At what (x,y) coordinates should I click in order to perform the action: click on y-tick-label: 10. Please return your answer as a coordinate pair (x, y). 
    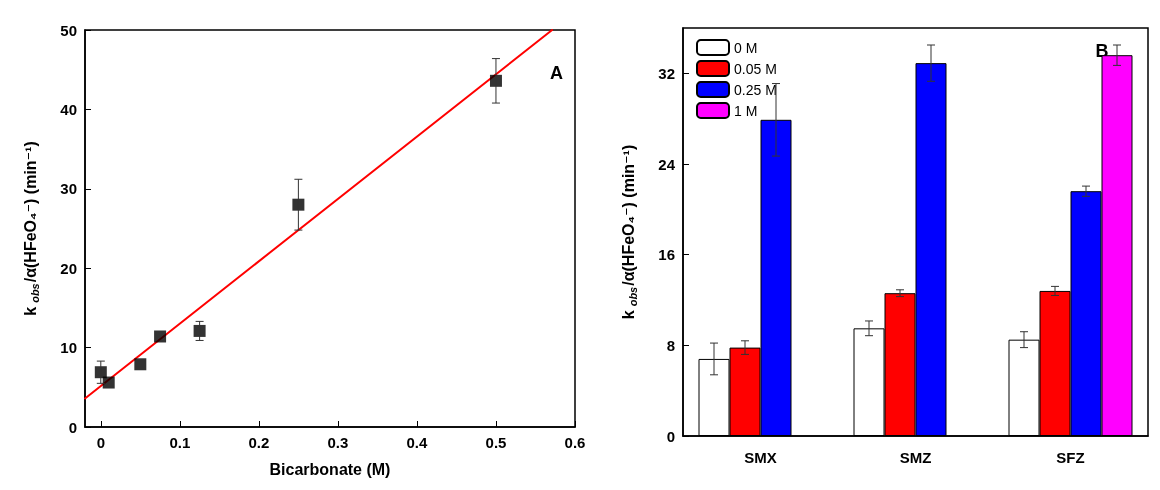
    Looking at the image, I should click on (68, 348).